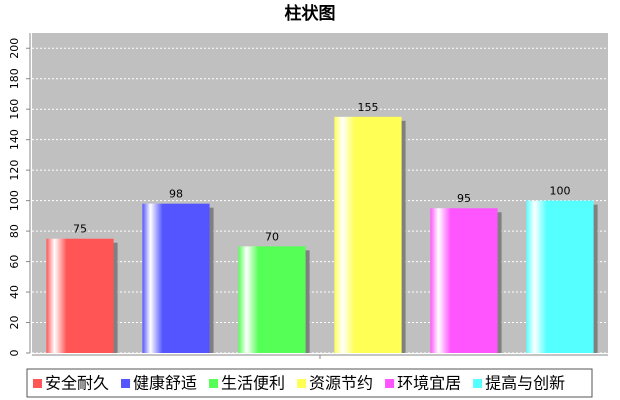 The image size is (620, 400). Describe the element at coordinates (14, 323) in the screenshot. I see `y-tick-label: 20` at that location.